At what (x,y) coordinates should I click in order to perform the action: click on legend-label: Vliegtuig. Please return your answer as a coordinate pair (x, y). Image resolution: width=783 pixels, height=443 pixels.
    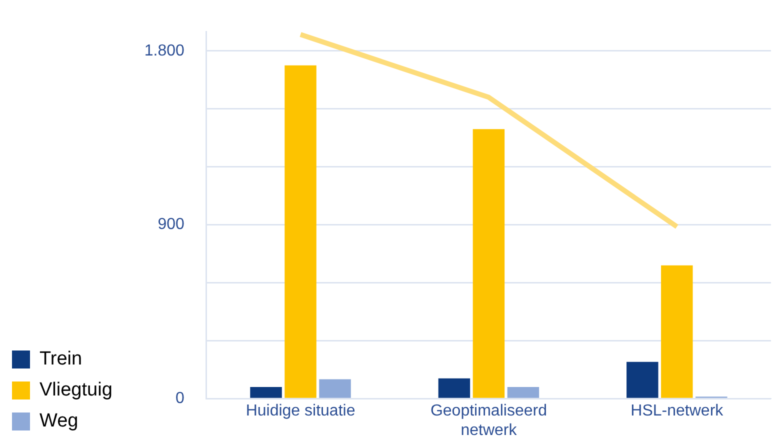
    Looking at the image, I should click on (76, 390).